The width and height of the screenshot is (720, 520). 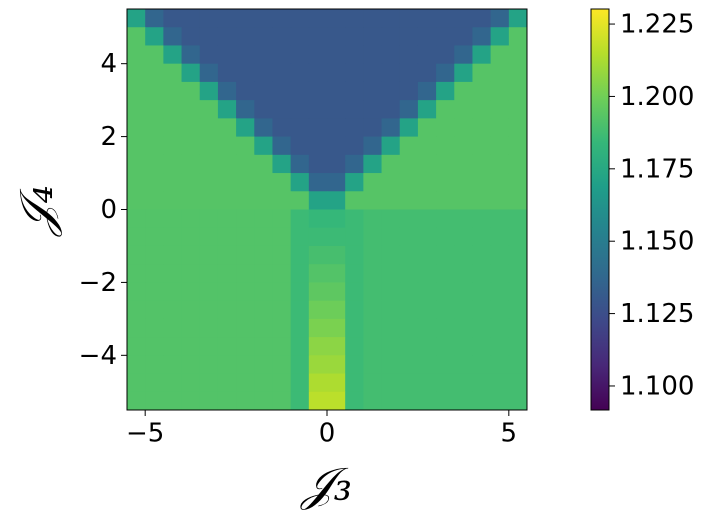 What do you see at coordinates (108, 210) in the screenshot?
I see `y-tick-label: 0` at bounding box center [108, 210].